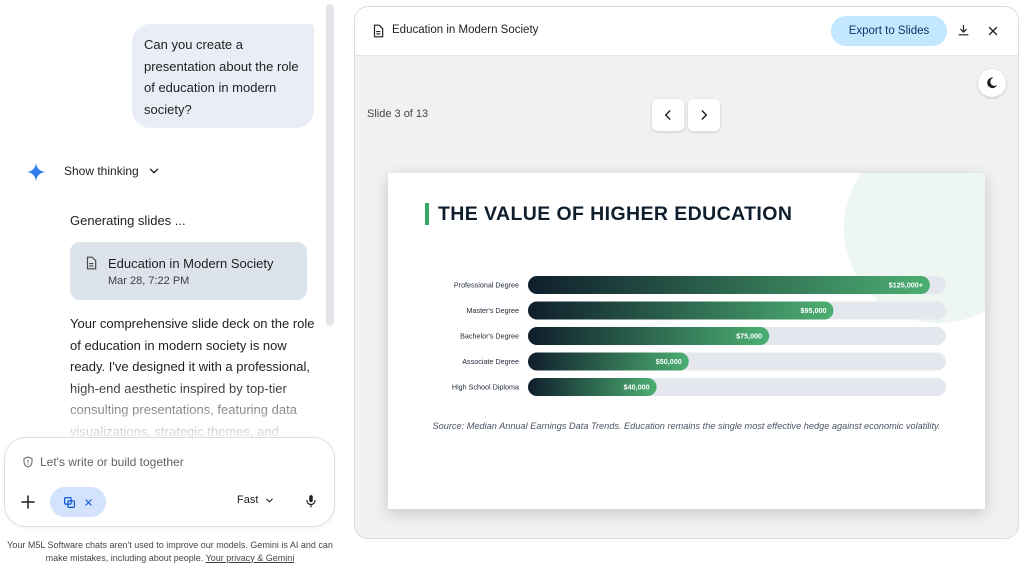  Describe the element at coordinates (963, 30) in the screenshot. I see `download-icon` at that location.